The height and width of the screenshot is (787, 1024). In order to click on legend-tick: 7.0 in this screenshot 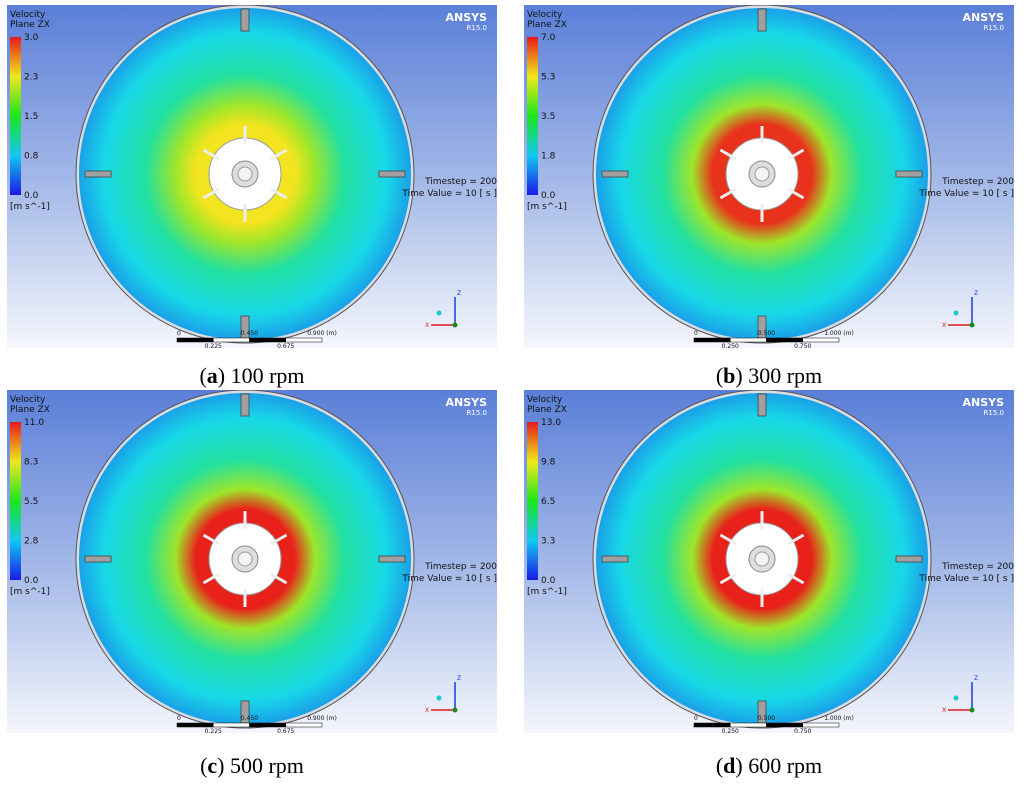, I will do `click(548, 38)`.